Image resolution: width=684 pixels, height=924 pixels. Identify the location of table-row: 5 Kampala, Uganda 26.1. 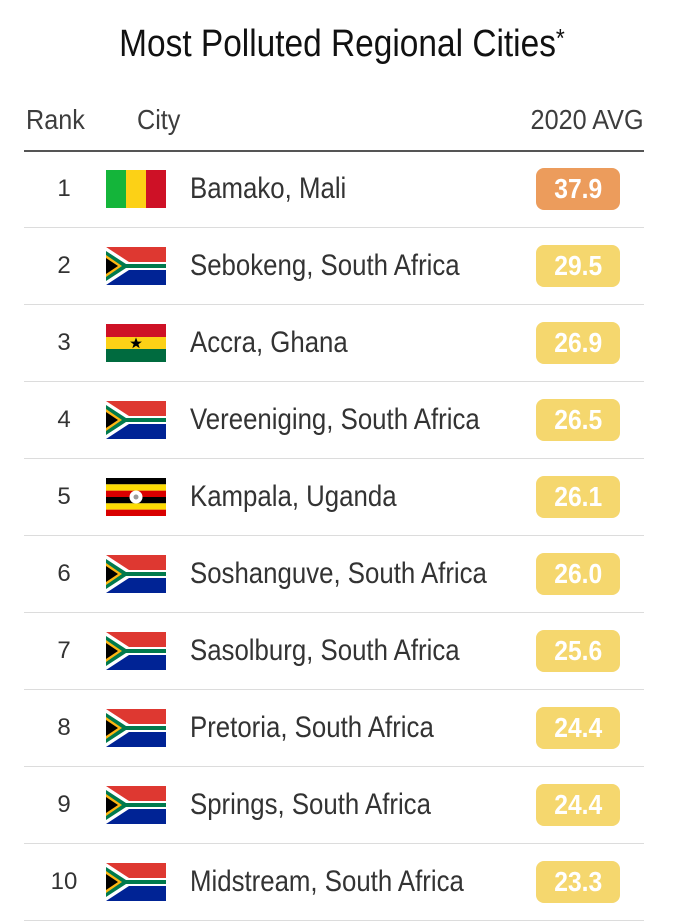
(334, 497).